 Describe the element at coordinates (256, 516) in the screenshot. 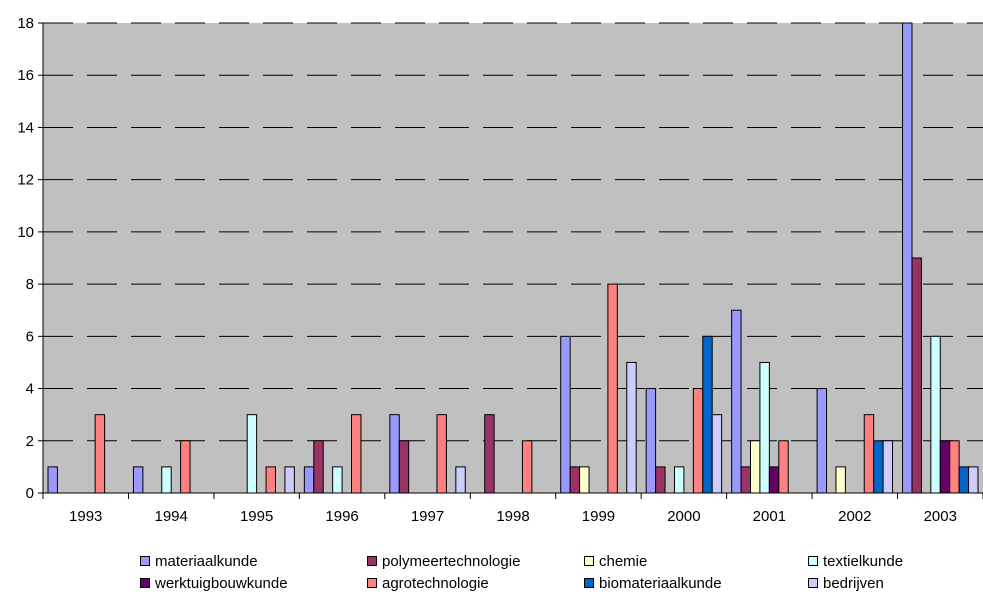

I see `x-tick-label: 1995` at that location.